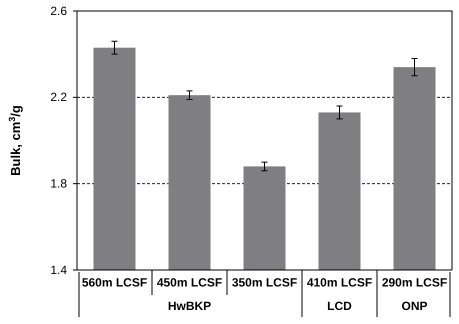 This screenshot has width=459, height=324. I want to click on y-tick-label: 1.8, so click(59, 183).